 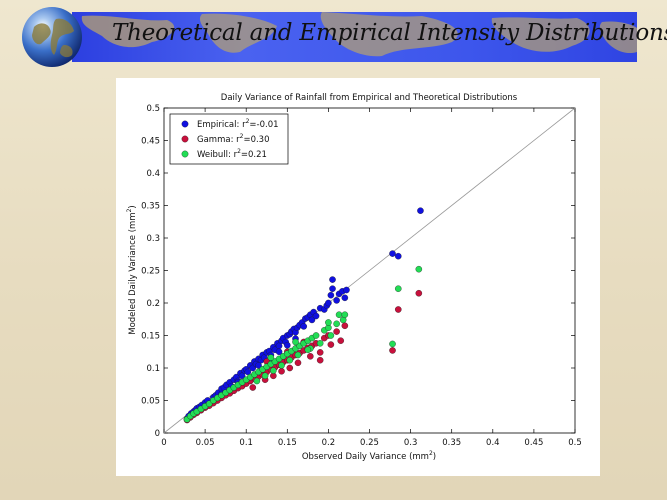 What do you see at coordinates (150, 272) in the screenshot?
I see `y-tick-label: 0.25` at bounding box center [150, 272].